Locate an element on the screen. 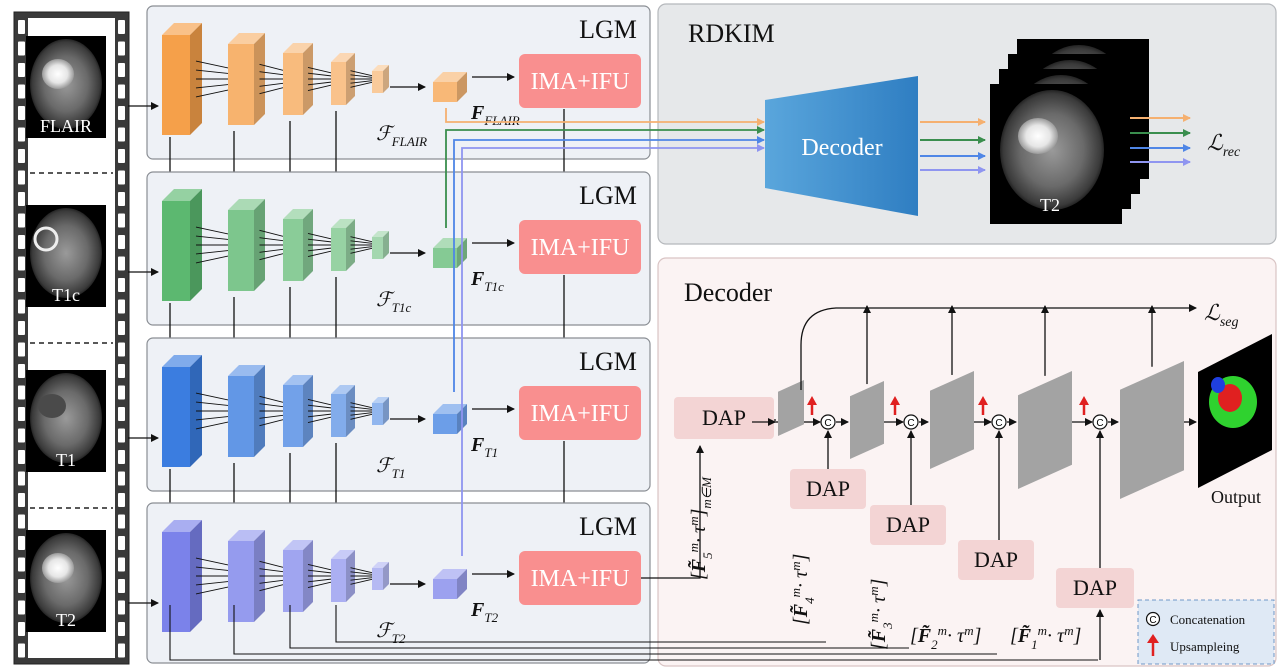 This screenshot has width=1280, height=670. script-f-label: ℱFLAIR is located at coordinates (401, 136).